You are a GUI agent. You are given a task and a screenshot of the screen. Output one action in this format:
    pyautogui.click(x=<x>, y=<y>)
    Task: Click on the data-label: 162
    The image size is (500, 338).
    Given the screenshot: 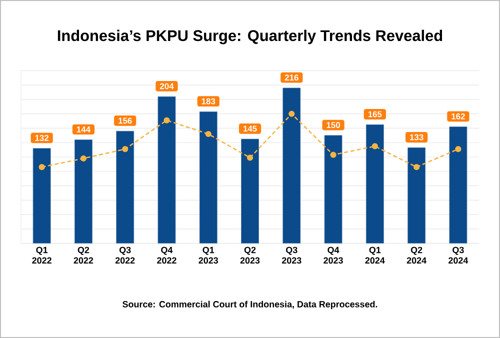 What is the action you would take?
    pyautogui.click(x=458, y=116)
    